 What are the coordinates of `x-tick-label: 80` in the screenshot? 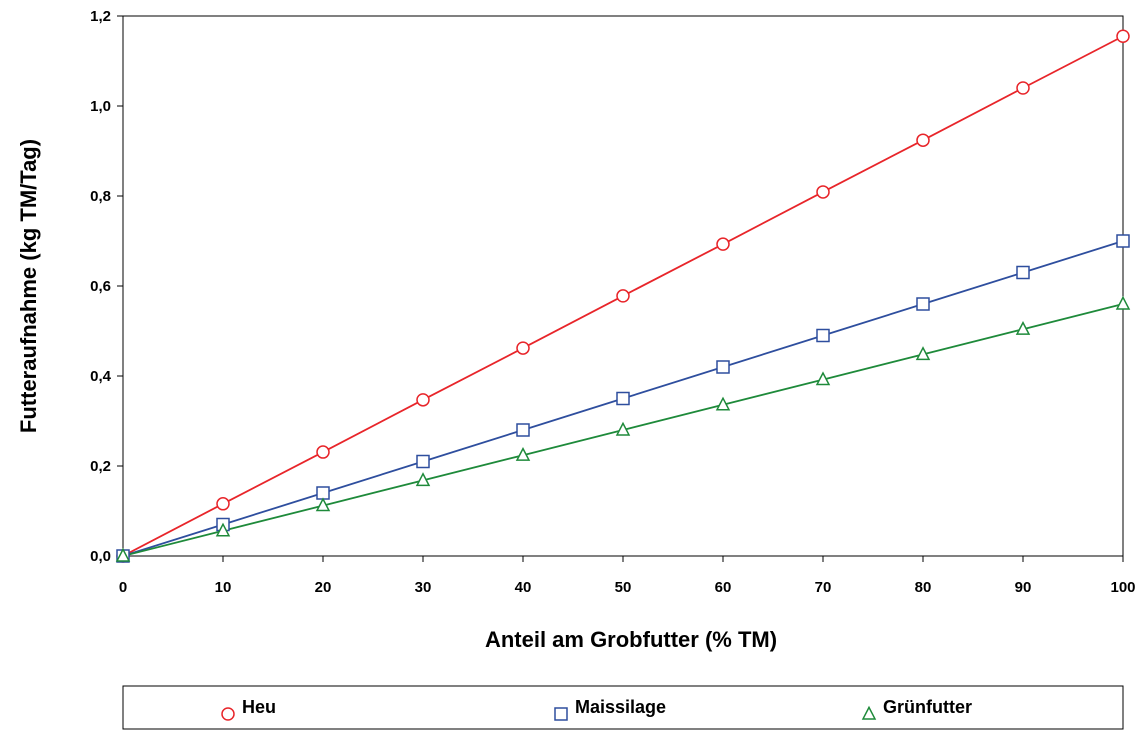 It's located at (923, 587).